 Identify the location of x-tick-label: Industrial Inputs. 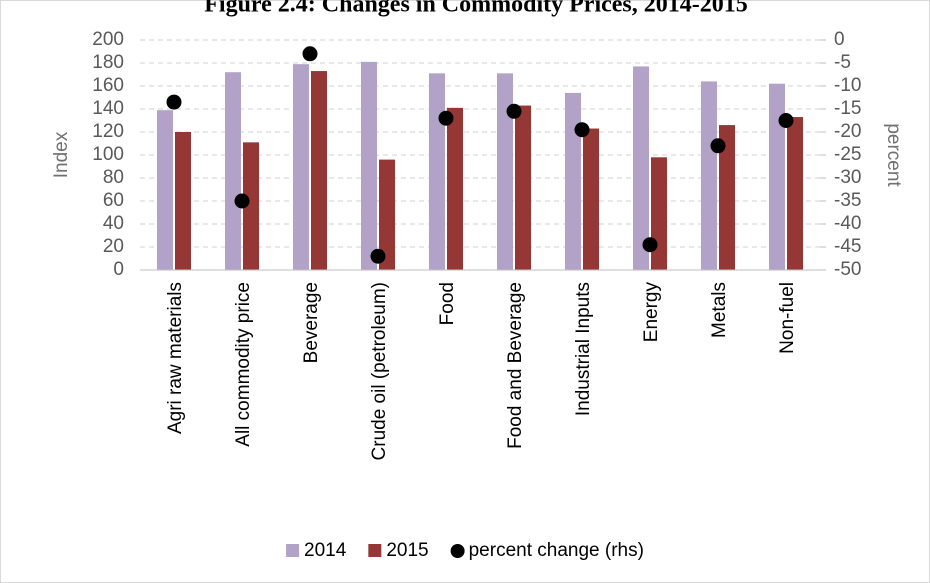
(583, 349).